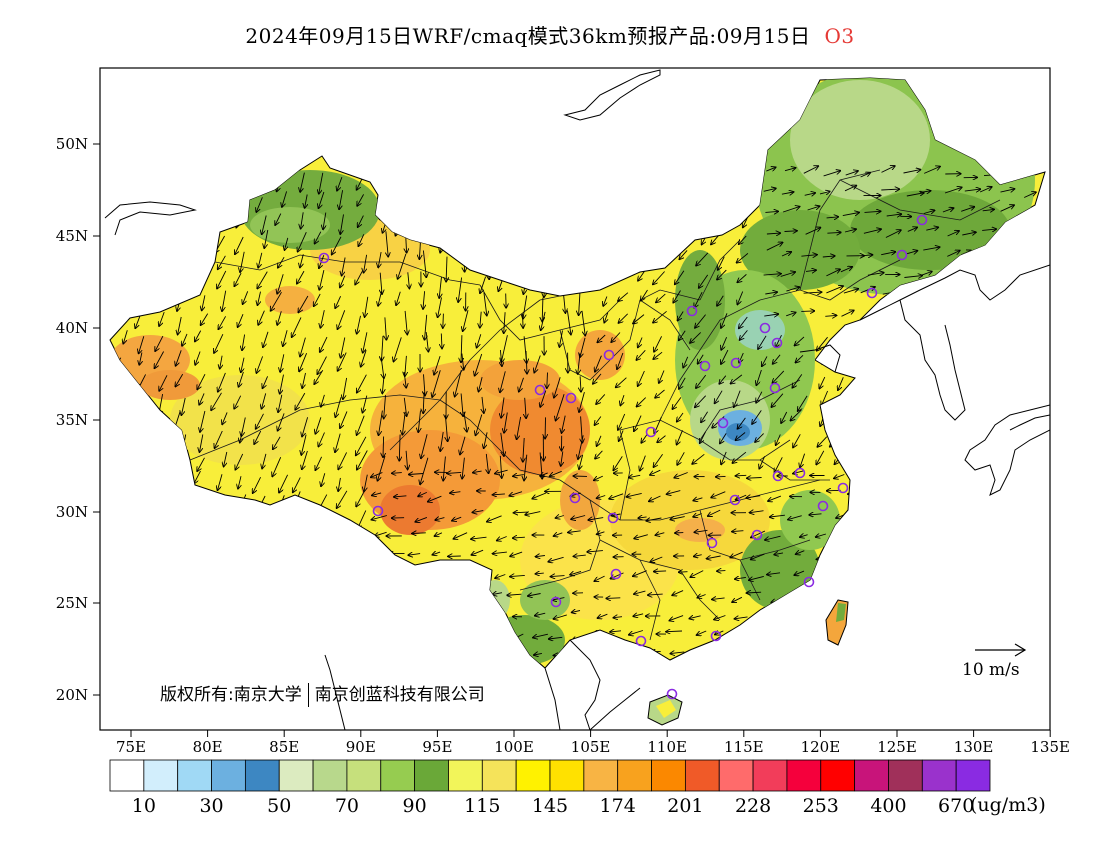 This screenshot has width=1100, height=850. Describe the element at coordinates (415, 806) in the screenshot. I see `legend-label: 90` at that location.